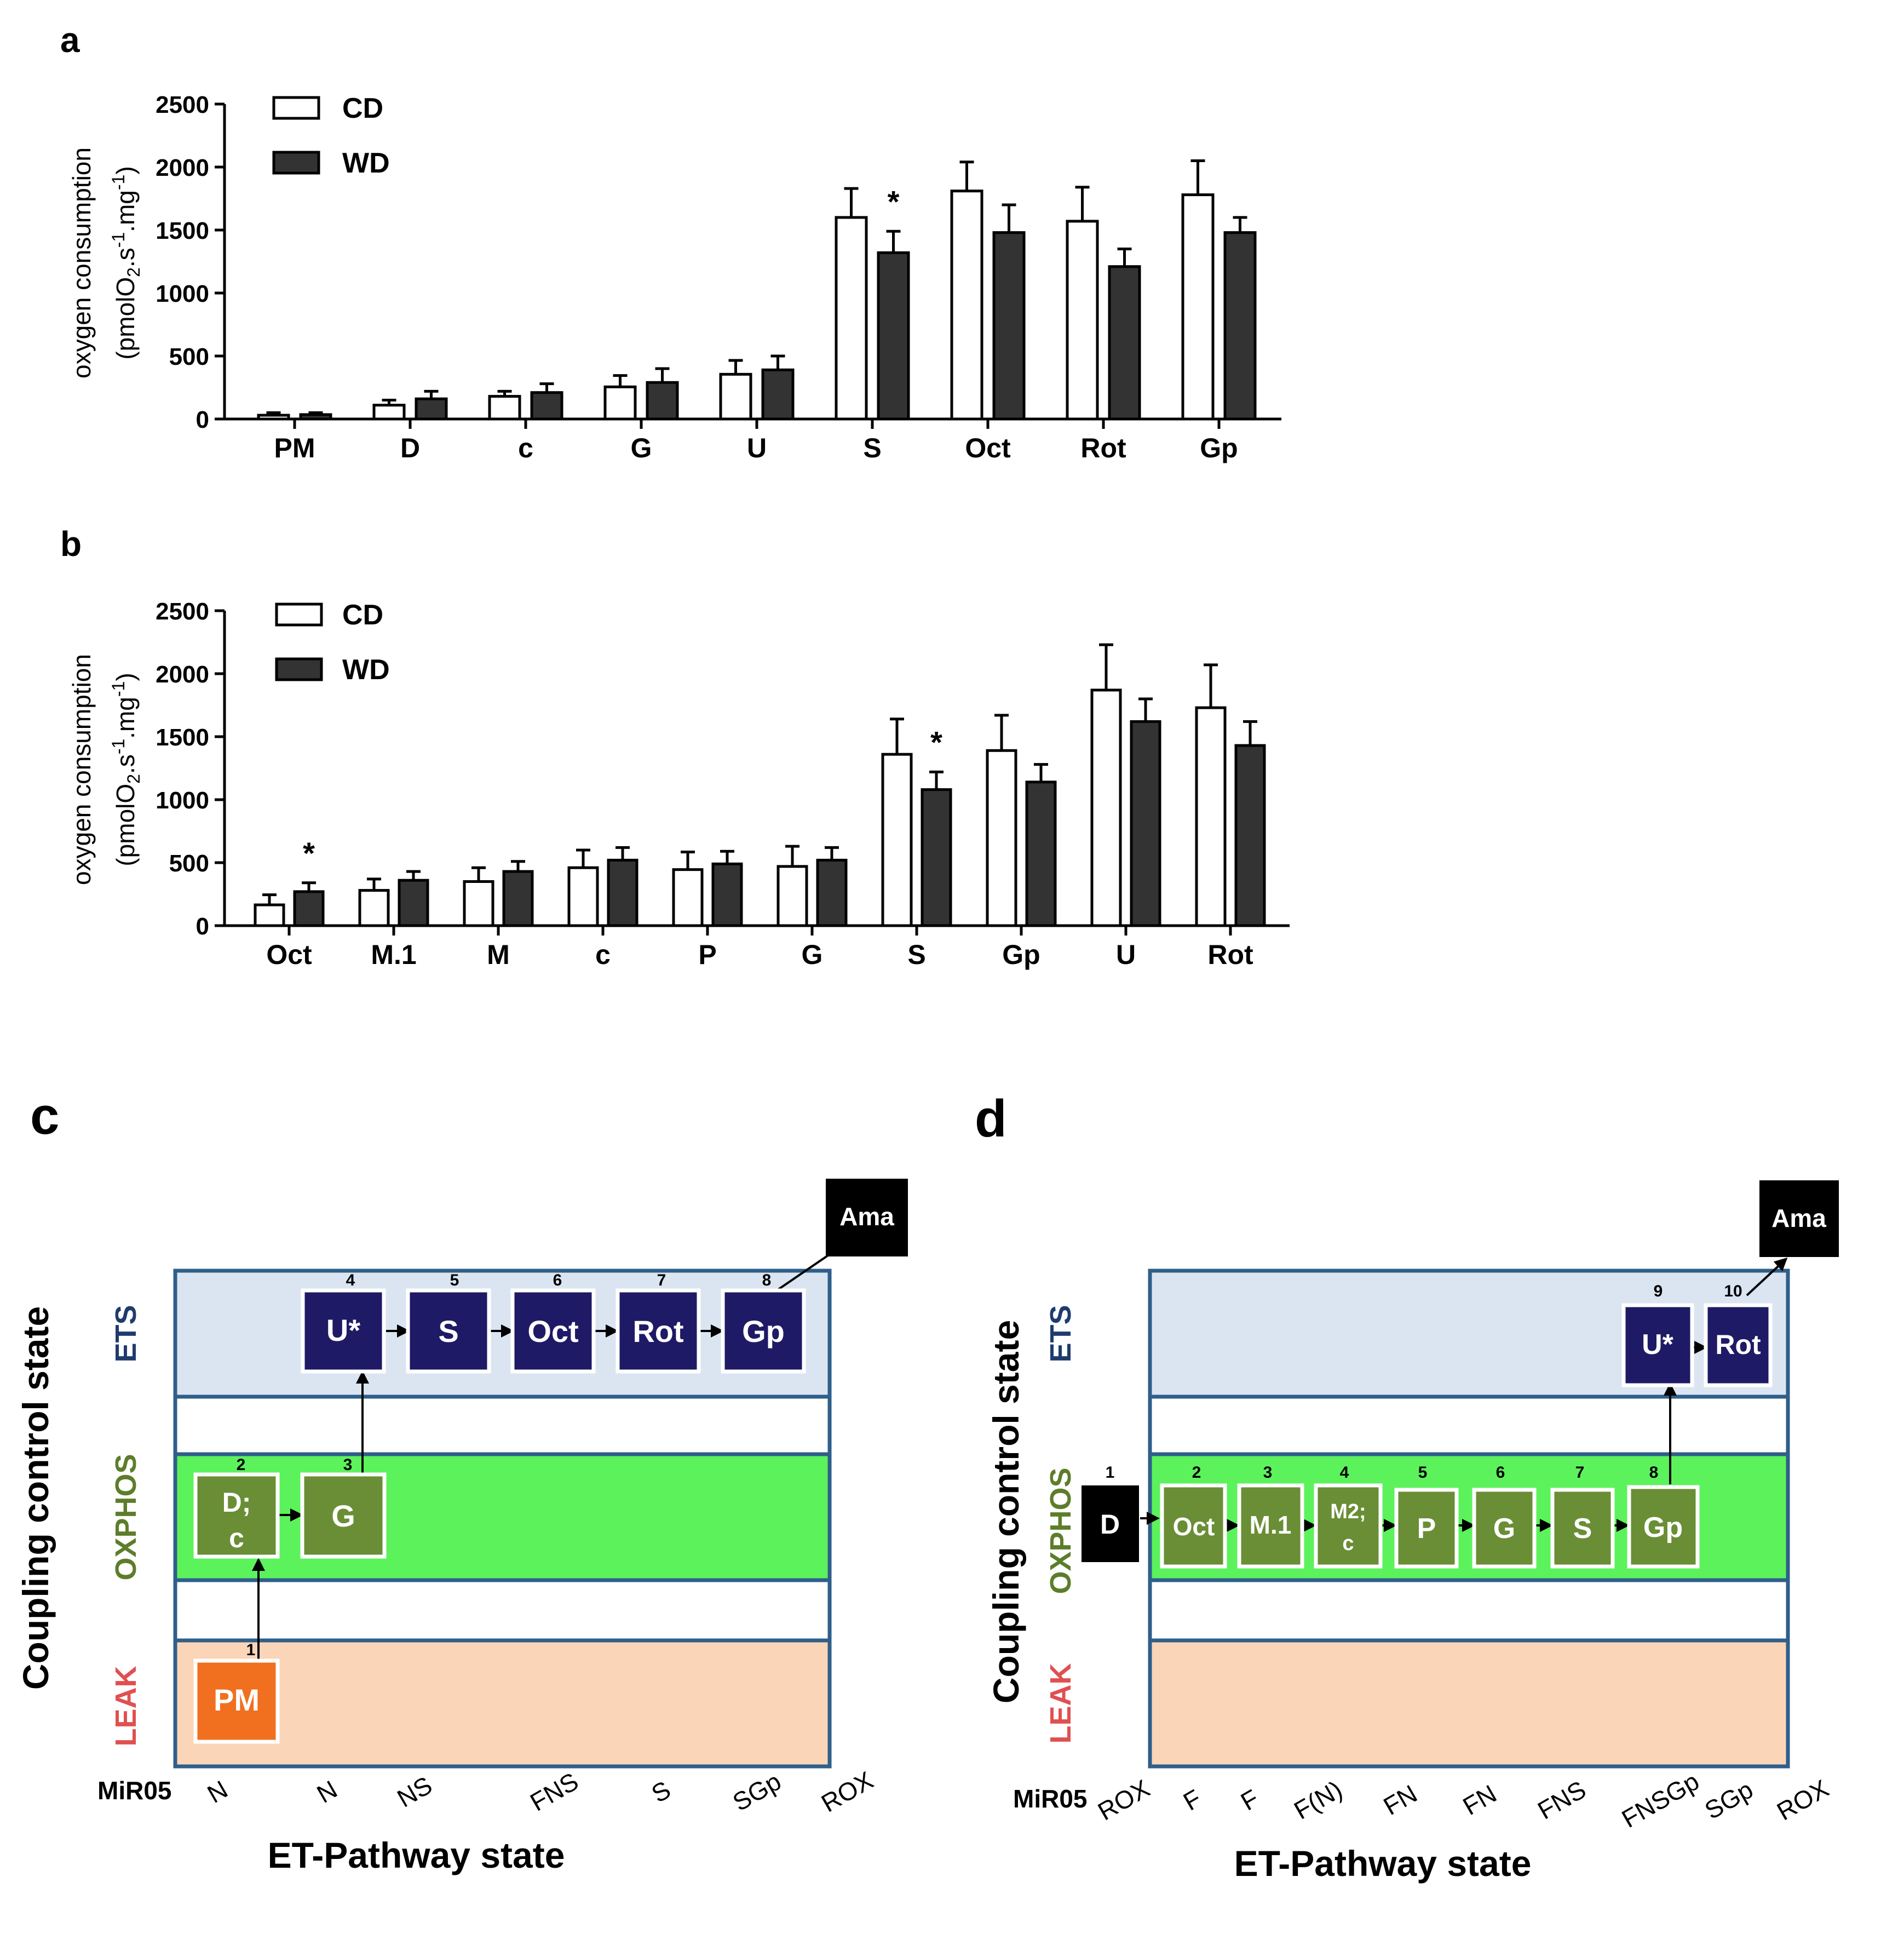  Describe the element at coordinates (350, 1280) in the screenshot. I see `step-number: 4` at that location.